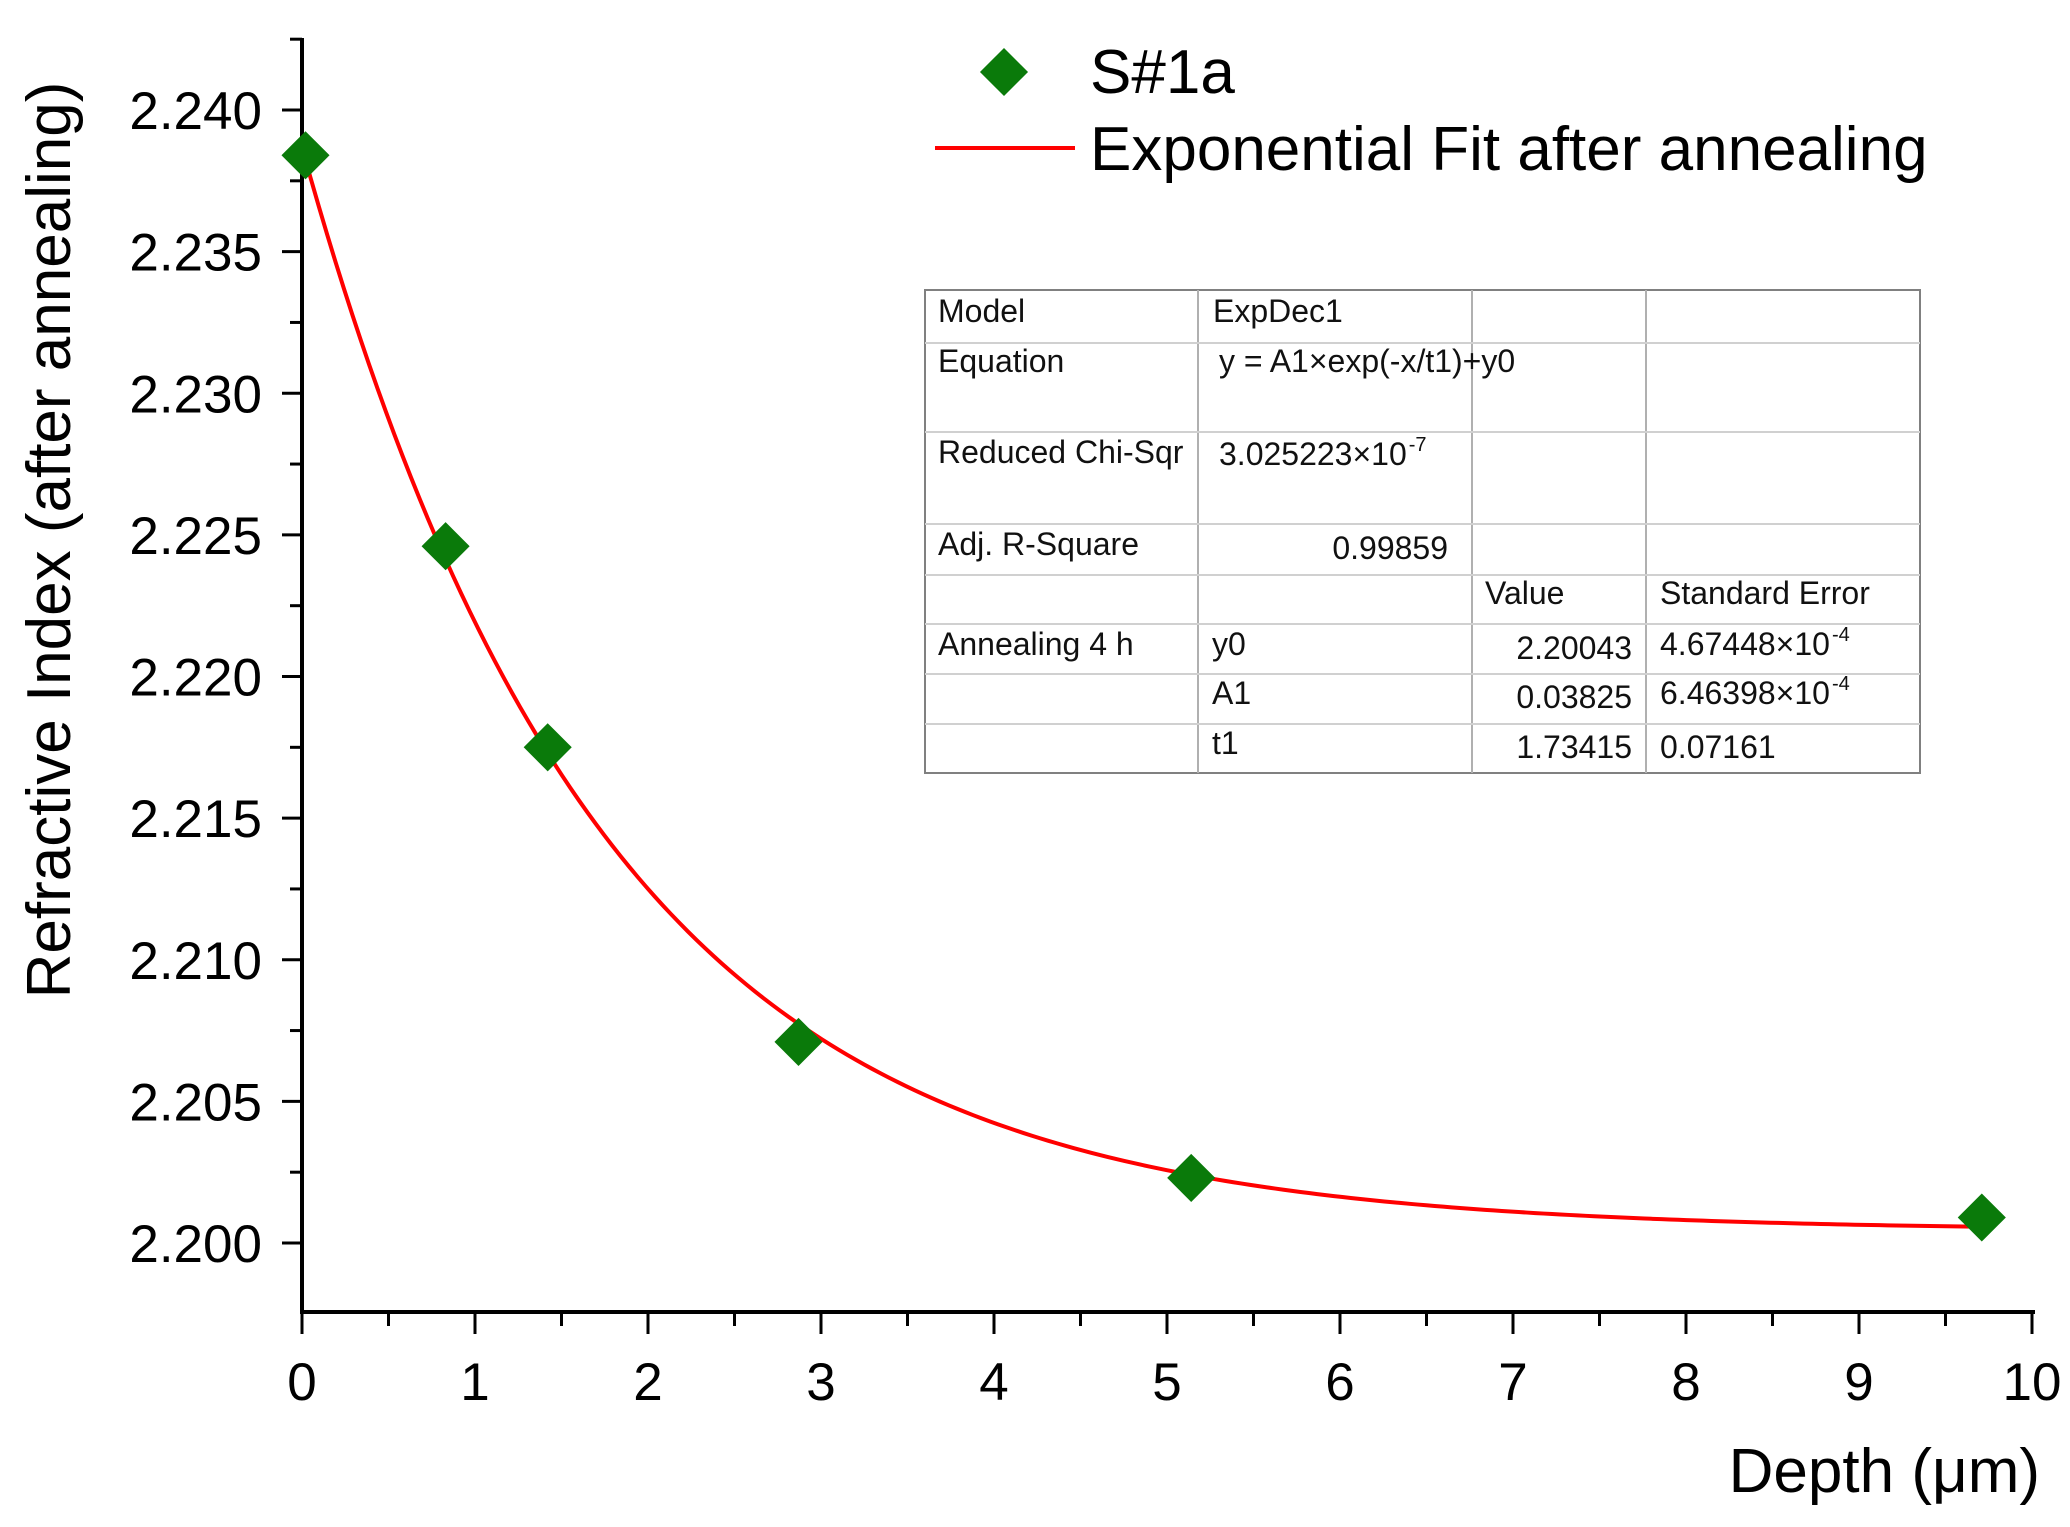 This screenshot has width=2070, height=1527. I want to click on table-cell-label: Reduced Chi-Sqr, so click(1061, 452).